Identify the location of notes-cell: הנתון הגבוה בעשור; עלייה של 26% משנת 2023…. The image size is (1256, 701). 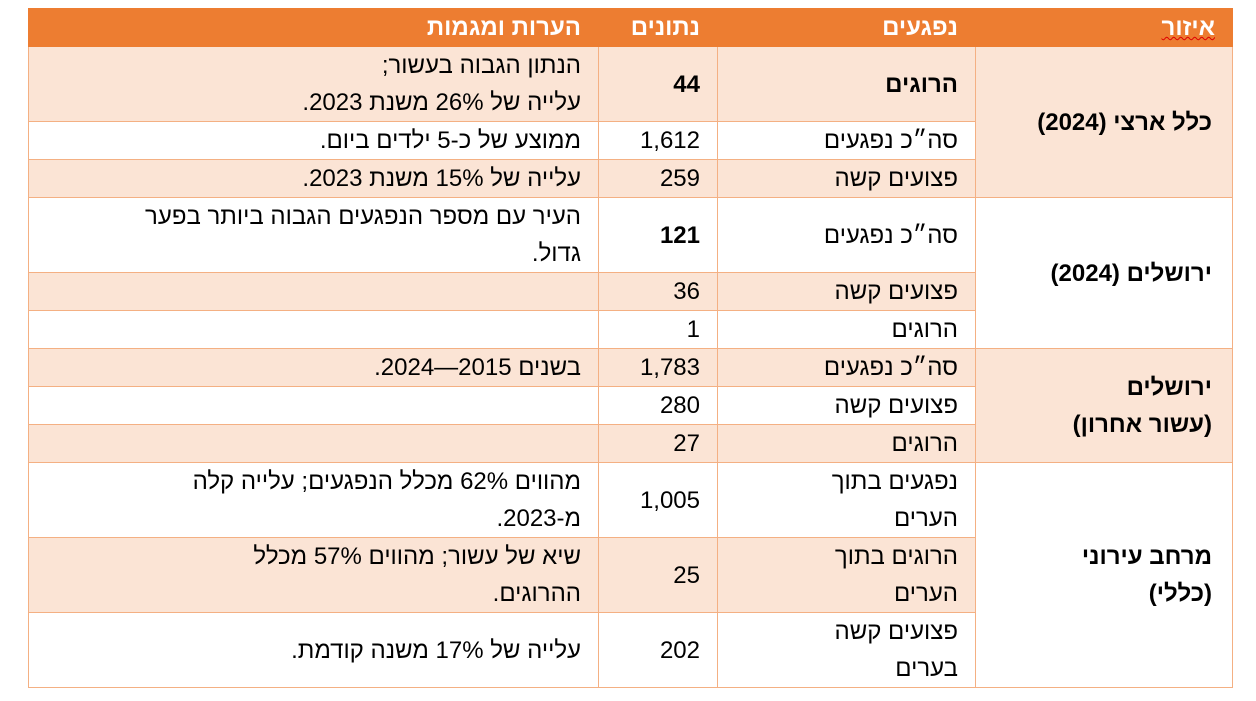
(313, 84).